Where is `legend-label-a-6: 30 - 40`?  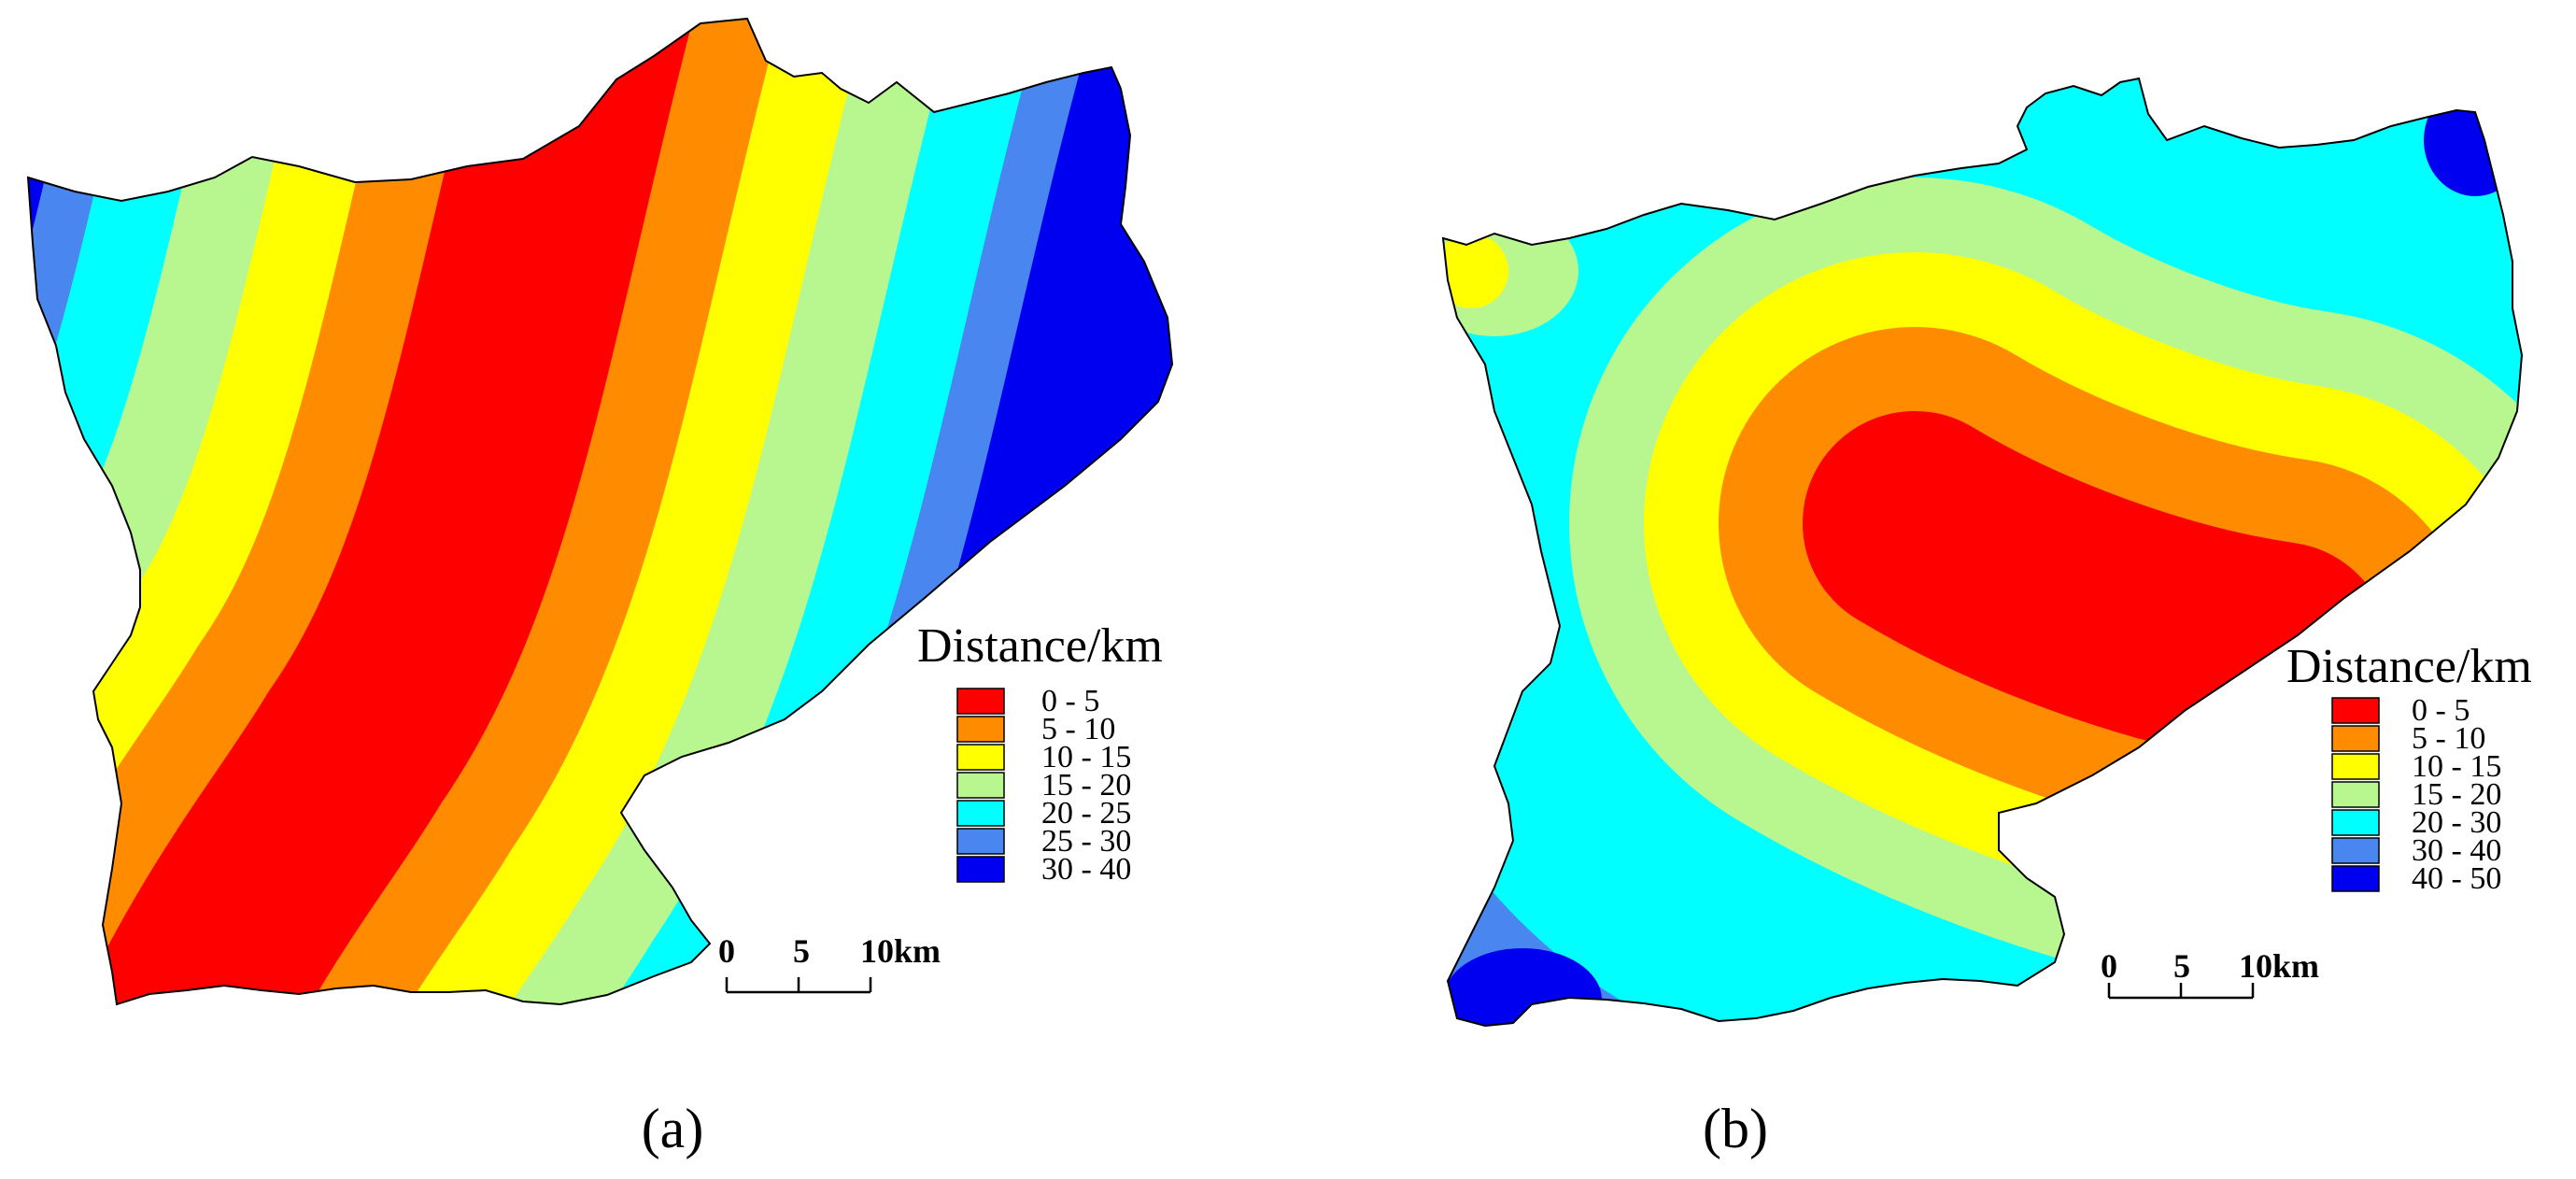
legend-label-a-6: 30 - 40 is located at coordinates (1086, 869).